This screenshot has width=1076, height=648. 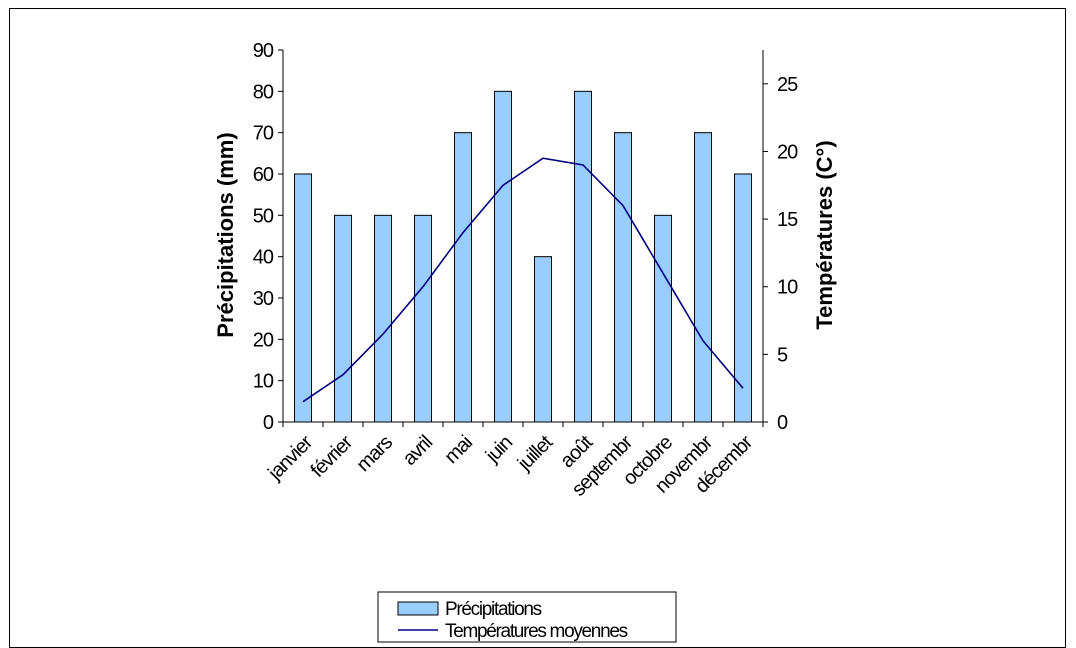 What do you see at coordinates (263, 175) in the screenshot?
I see `y-tick-label: 60` at bounding box center [263, 175].